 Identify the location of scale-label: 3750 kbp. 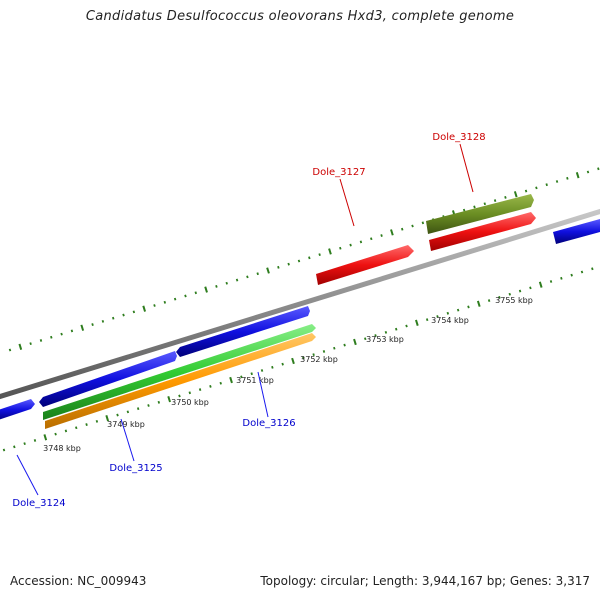
(190, 402).